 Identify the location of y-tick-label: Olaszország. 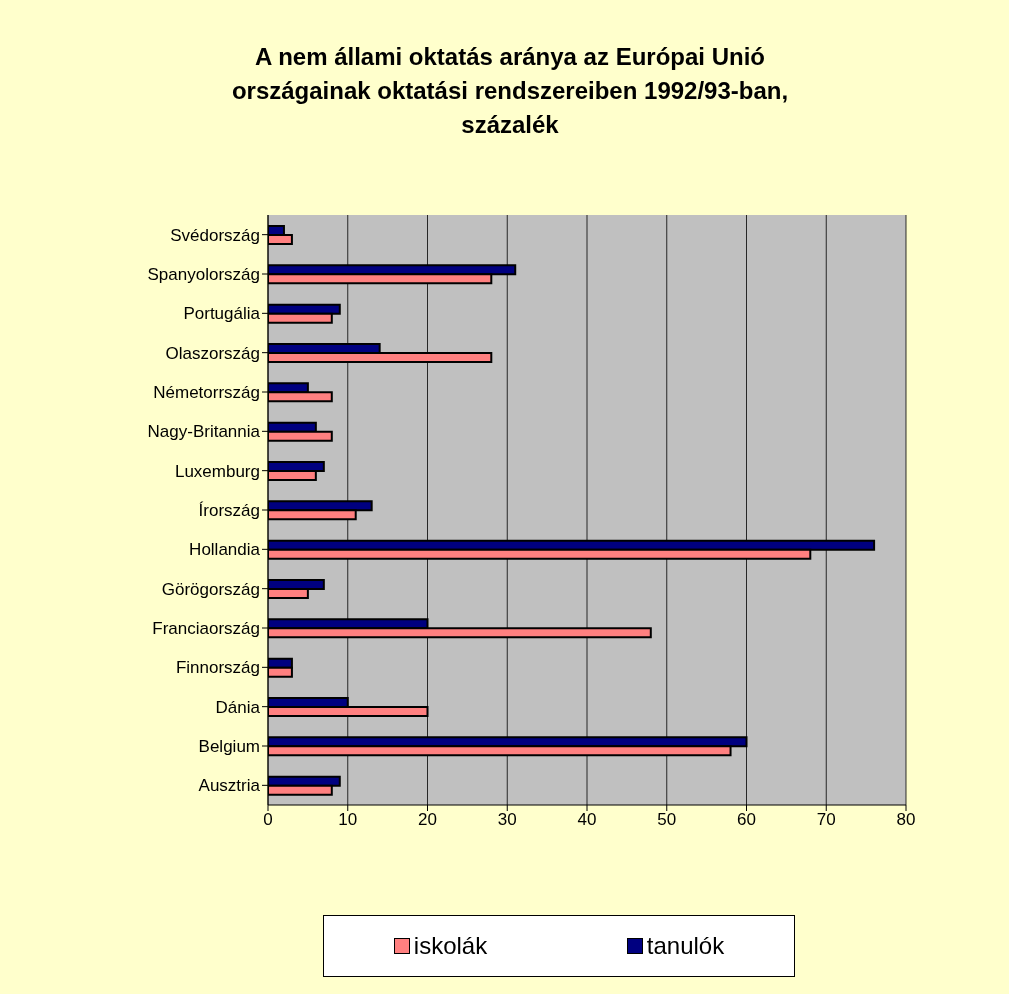
(212, 353).